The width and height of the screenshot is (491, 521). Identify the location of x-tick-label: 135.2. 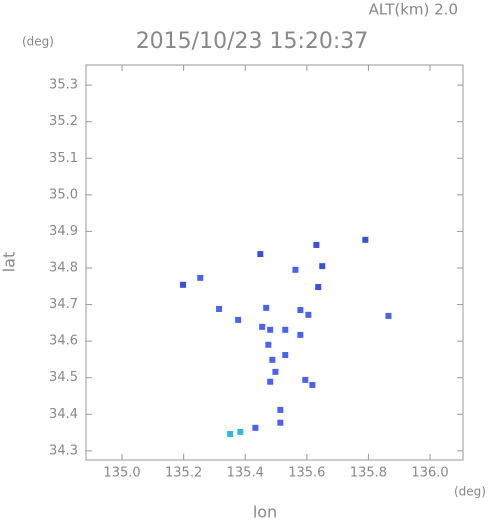
(183, 473).